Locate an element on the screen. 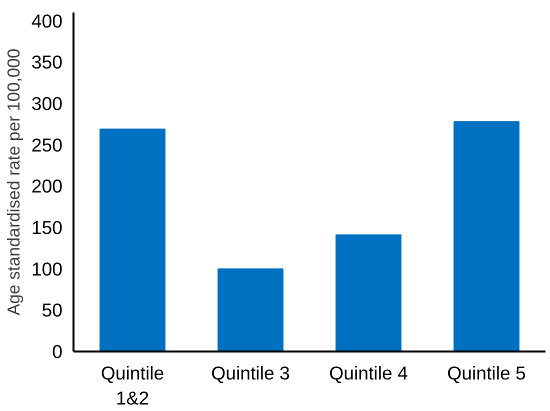  x-tick-label: Quintile 1&2 is located at coordinates (132, 385).